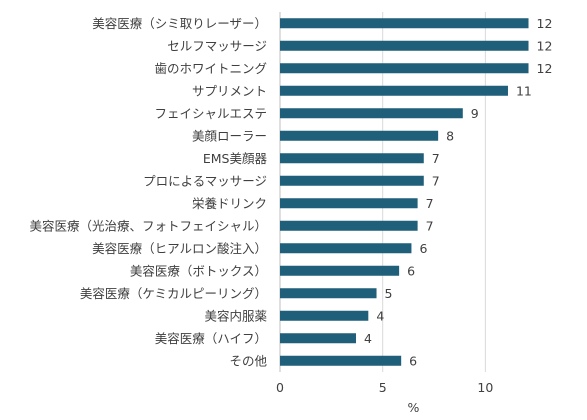  What do you see at coordinates (217, 45) in the screenshot?
I see `category-label: セルフマッサージ` at bounding box center [217, 45].